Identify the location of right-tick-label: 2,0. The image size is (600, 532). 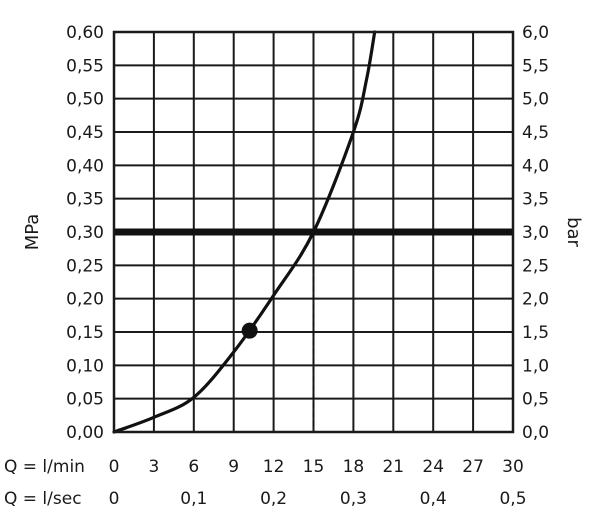
(535, 300).